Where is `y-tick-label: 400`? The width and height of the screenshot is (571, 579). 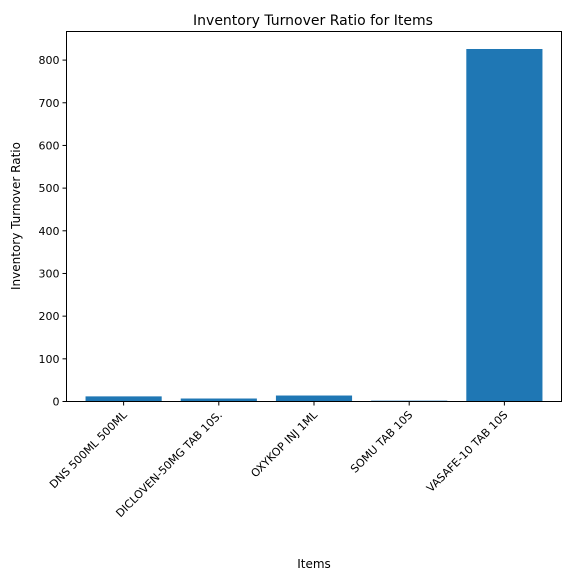 y-tick-label: 400 is located at coordinates (49, 231).